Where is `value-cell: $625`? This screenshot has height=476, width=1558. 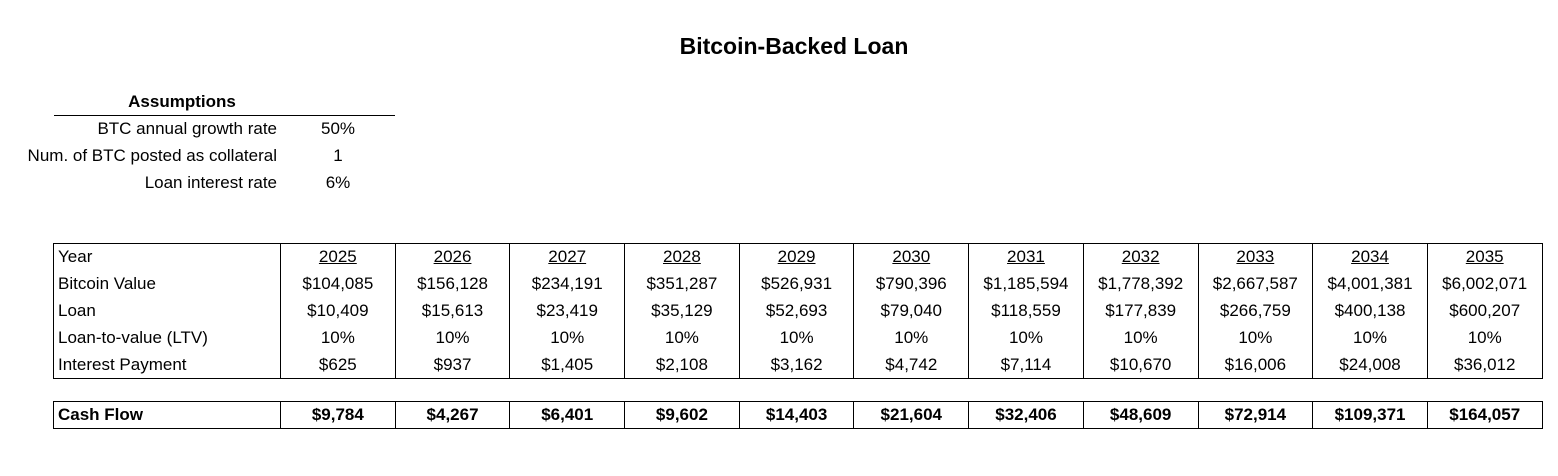
value-cell: $625 is located at coordinates (338, 365).